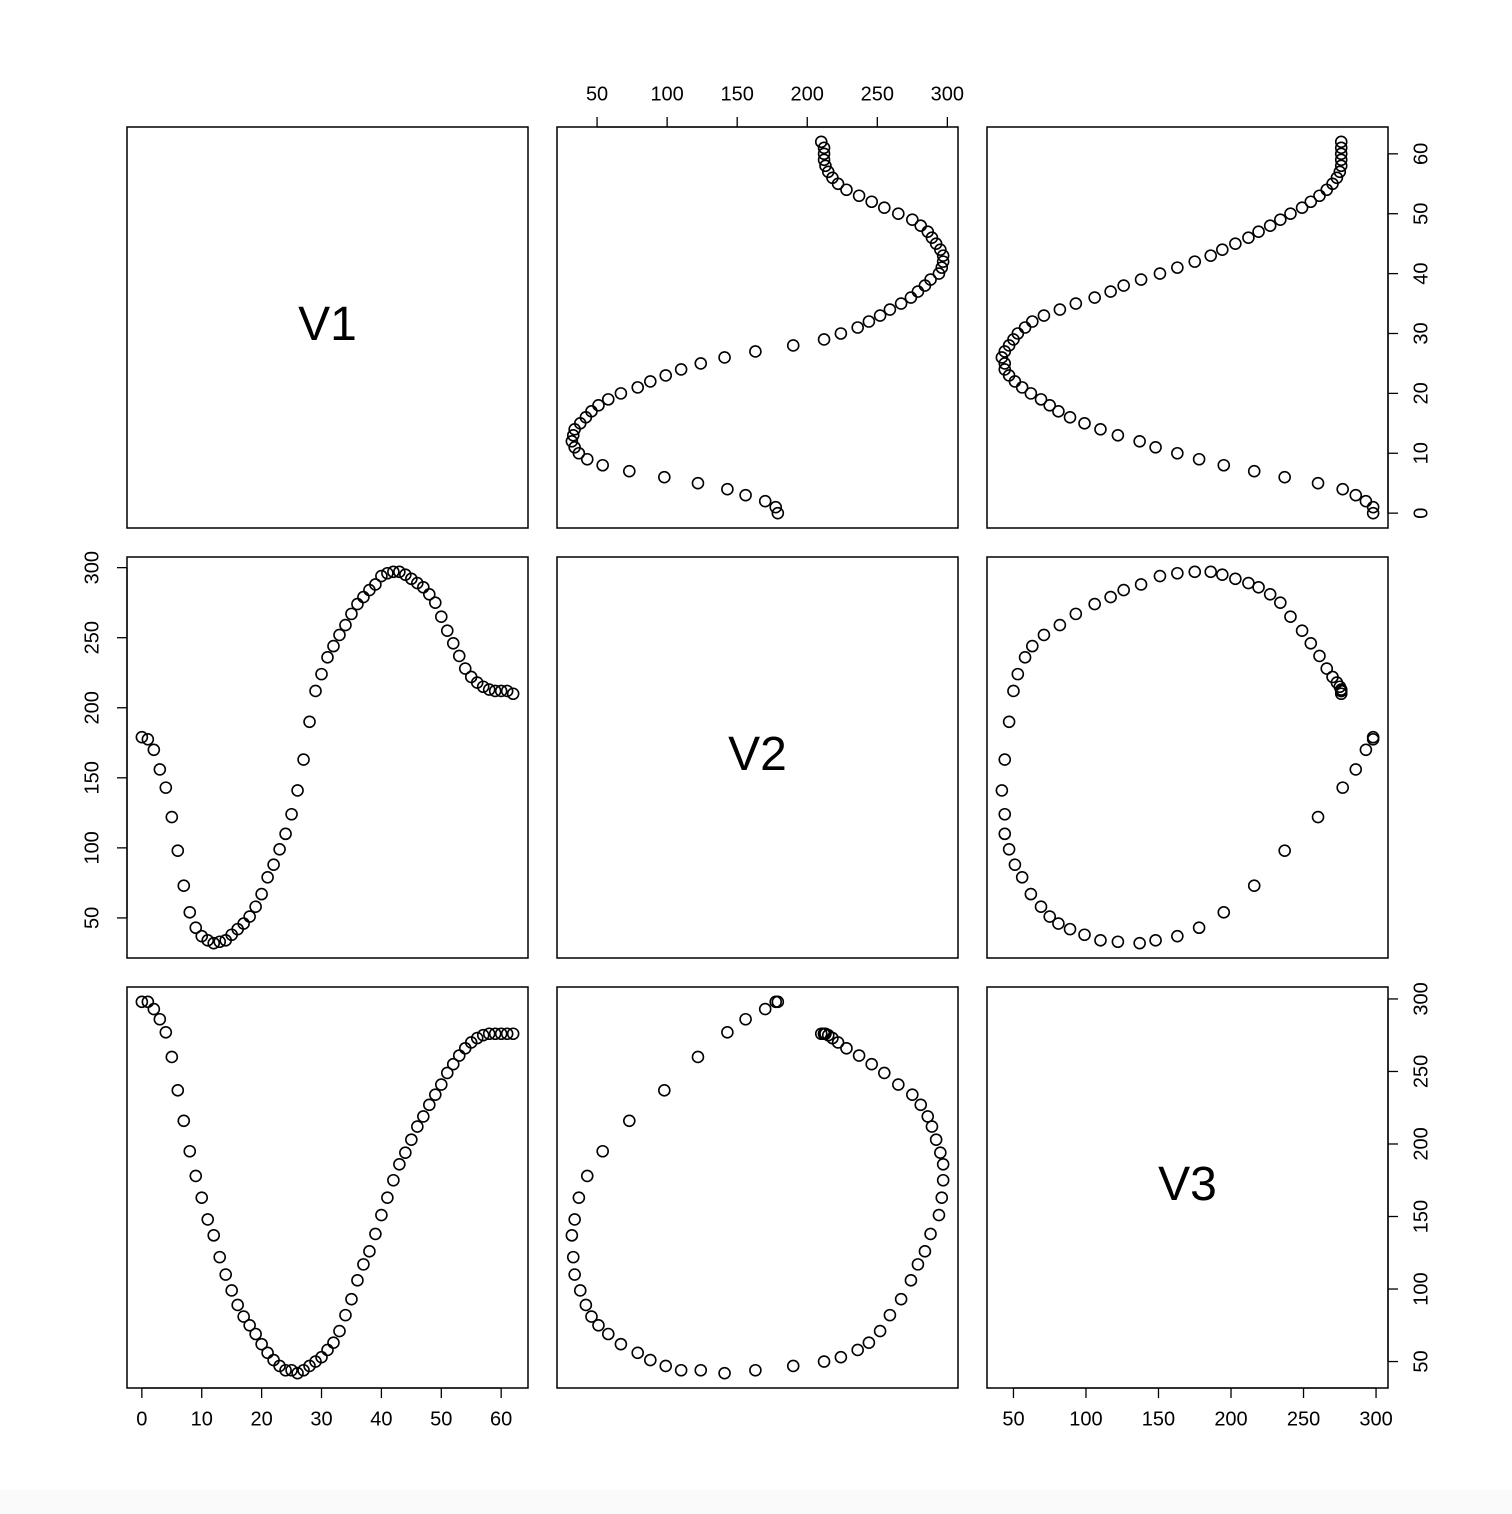 The image size is (1512, 1514). Describe the element at coordinates (597, 94) in the screenshot. I see `x-tick-label: 50` at that location.